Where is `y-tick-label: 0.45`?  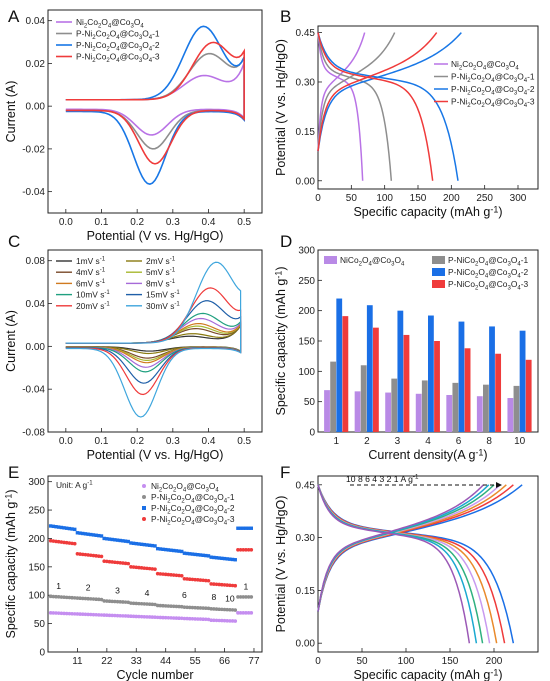
y-tick-label: 0.45 is located at coordinates (306, 33).